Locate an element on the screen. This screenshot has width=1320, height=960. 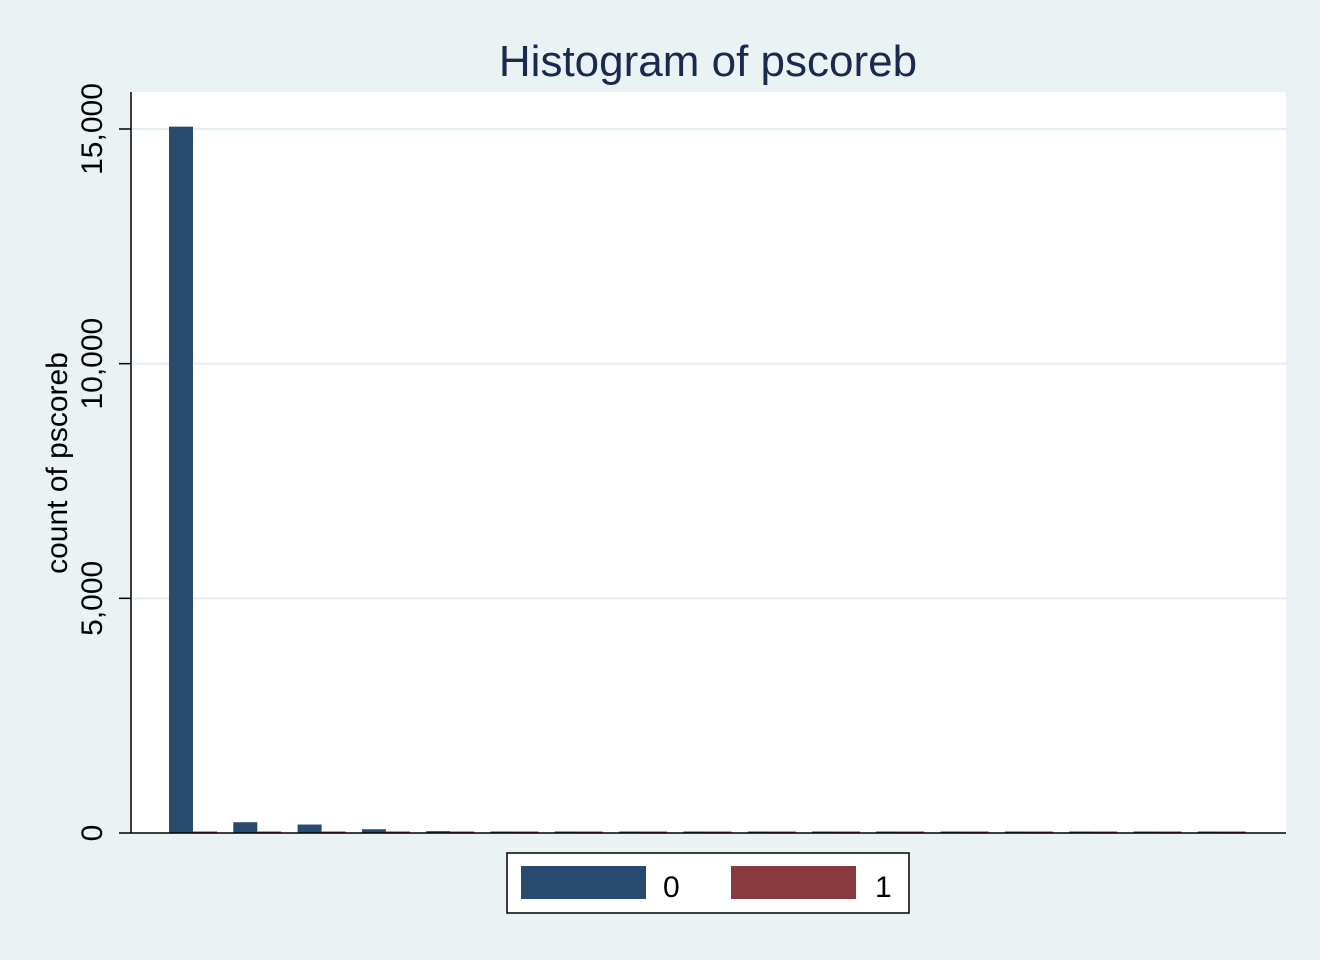
bar-series0-bin3 is located at coordinates (373, 831).